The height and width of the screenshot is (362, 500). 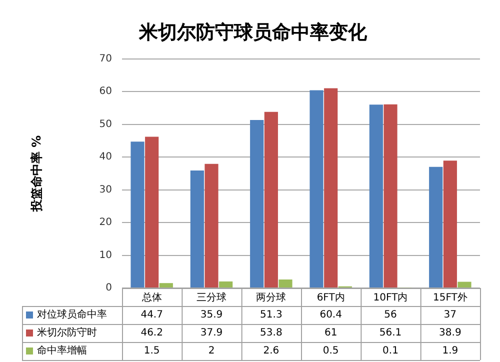 I want to click on data-label: 51.3, so click(x=271, y=315).